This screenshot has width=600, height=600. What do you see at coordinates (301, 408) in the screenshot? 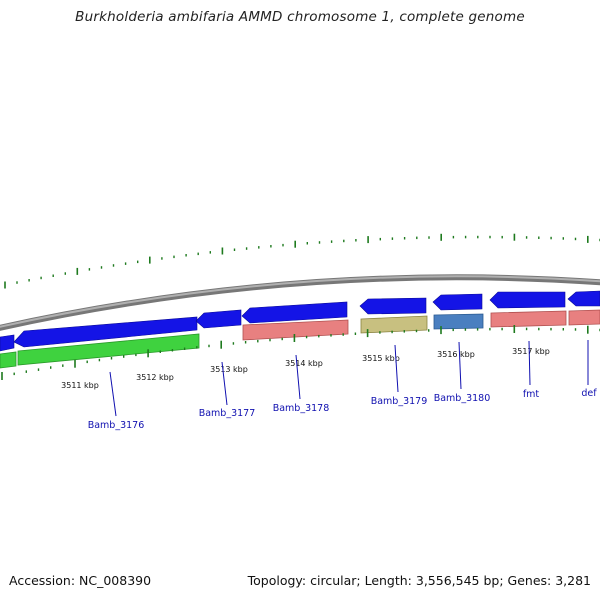
I see `gene-label: Bamb_3178` at bounding box center [301, 408].